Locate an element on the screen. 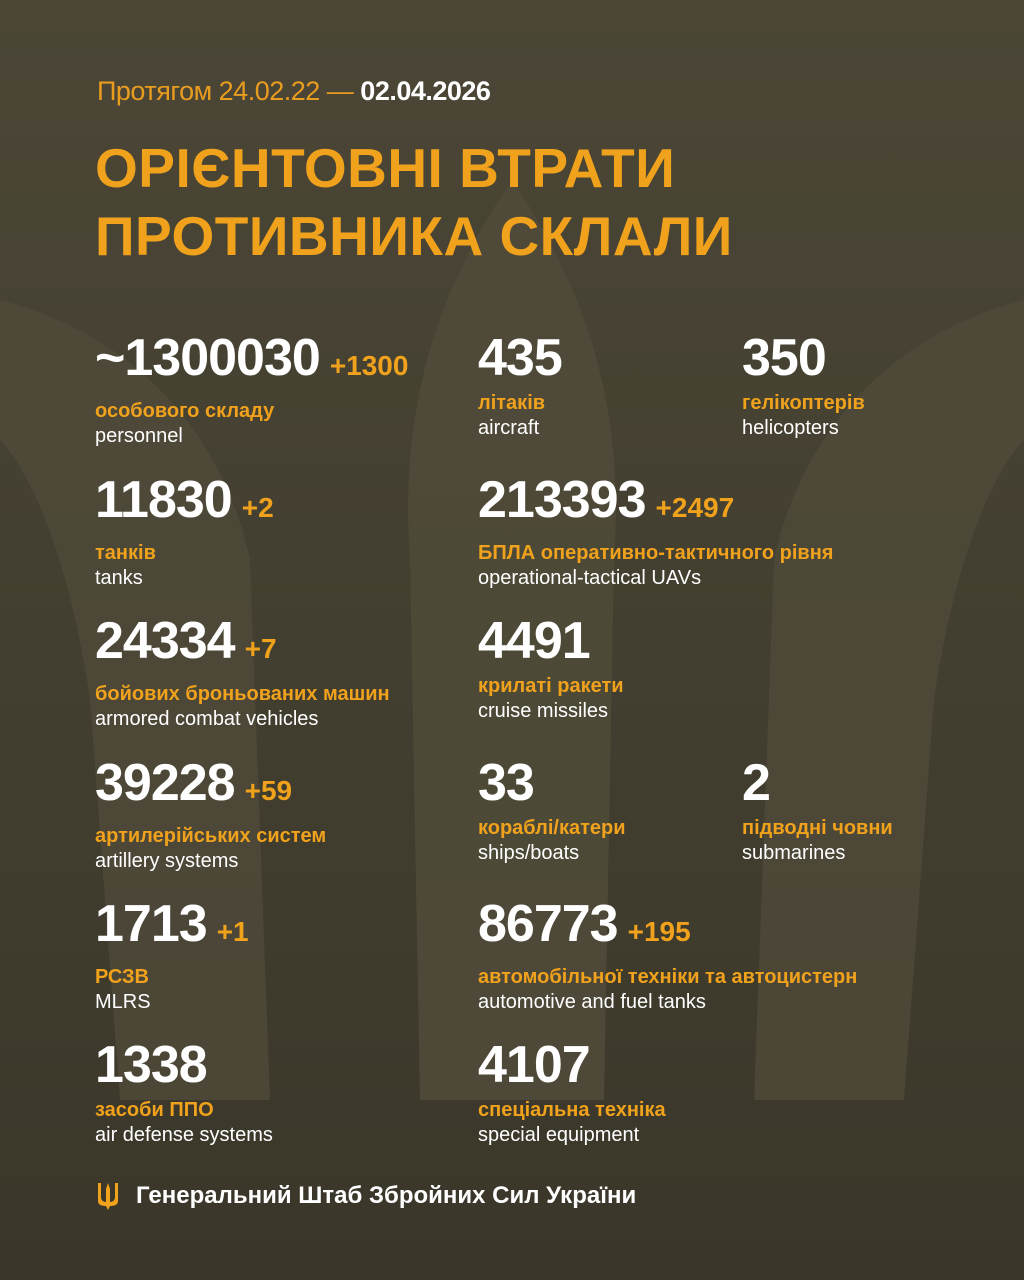  stat-value: 86773 +195 is located at coordinates (667, 928).